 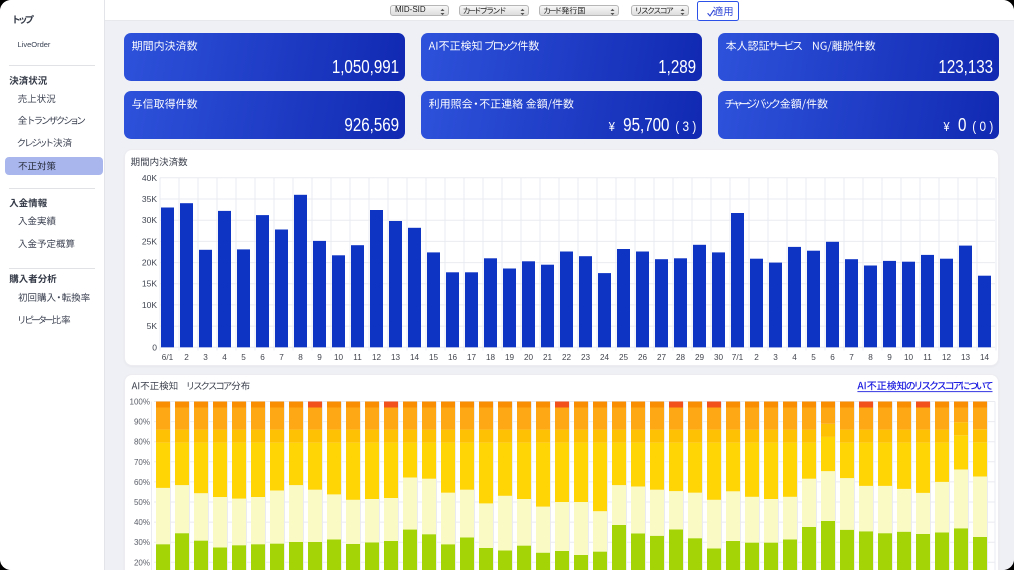 I want to click on svg-text: 30K, so click(x=149, y=220).